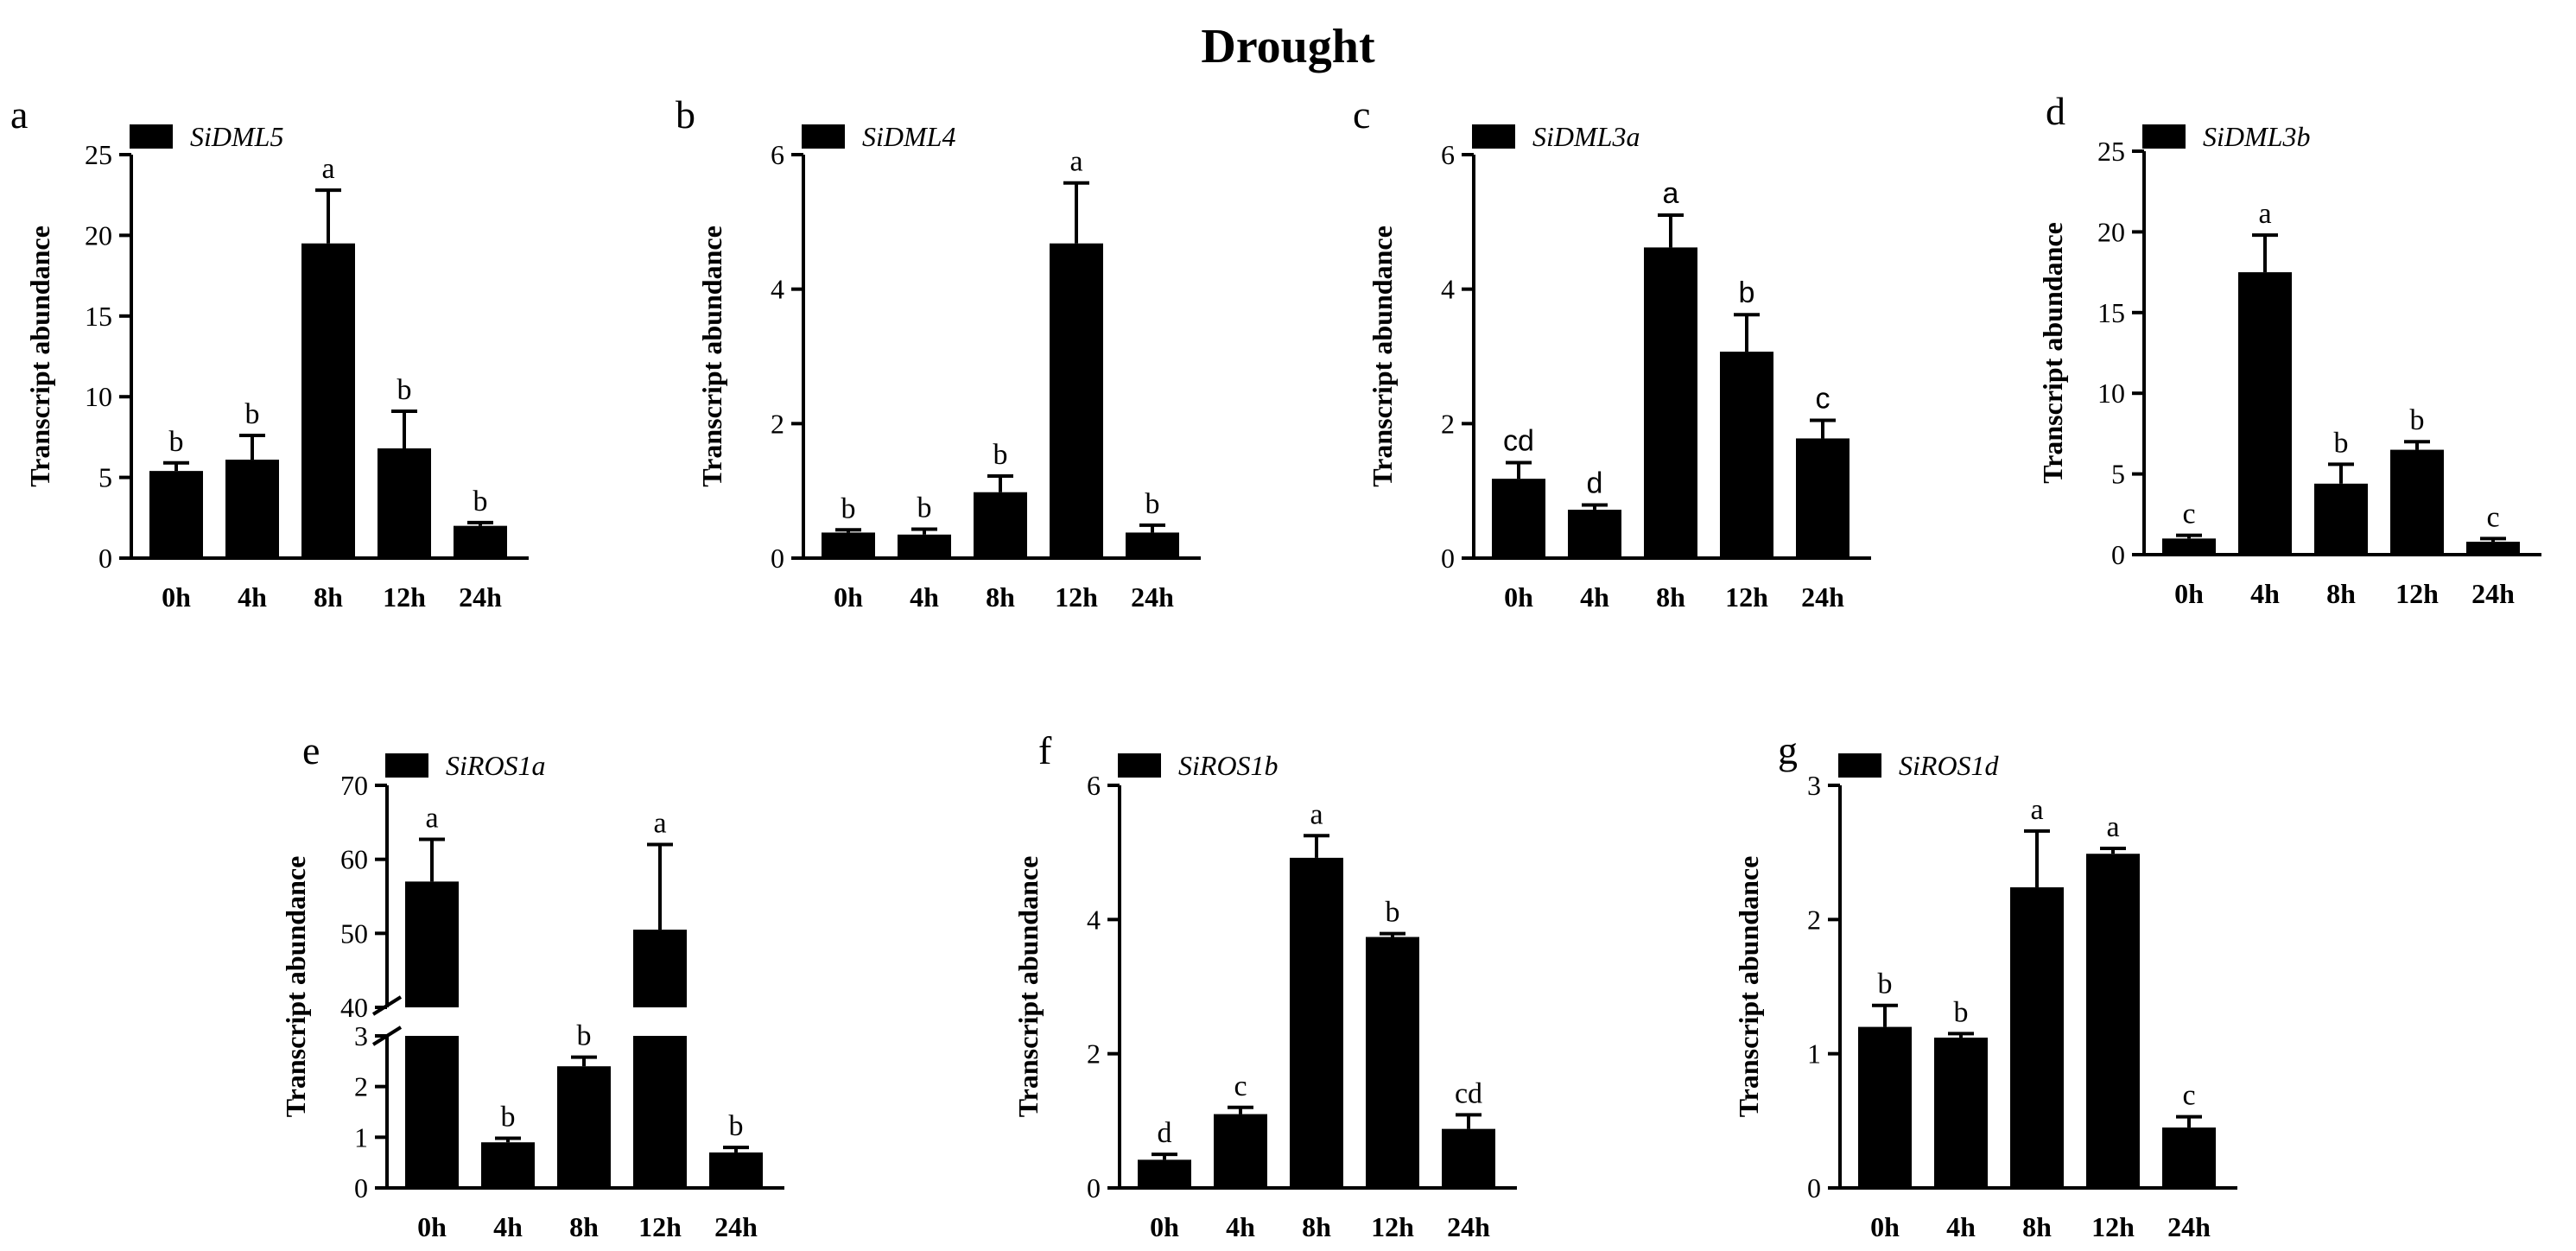 The image size is (2576, 1251). Describe the element at coordinates (2256, 137) in the screenshot. I see `legend-label: SiDML3b` at that location.